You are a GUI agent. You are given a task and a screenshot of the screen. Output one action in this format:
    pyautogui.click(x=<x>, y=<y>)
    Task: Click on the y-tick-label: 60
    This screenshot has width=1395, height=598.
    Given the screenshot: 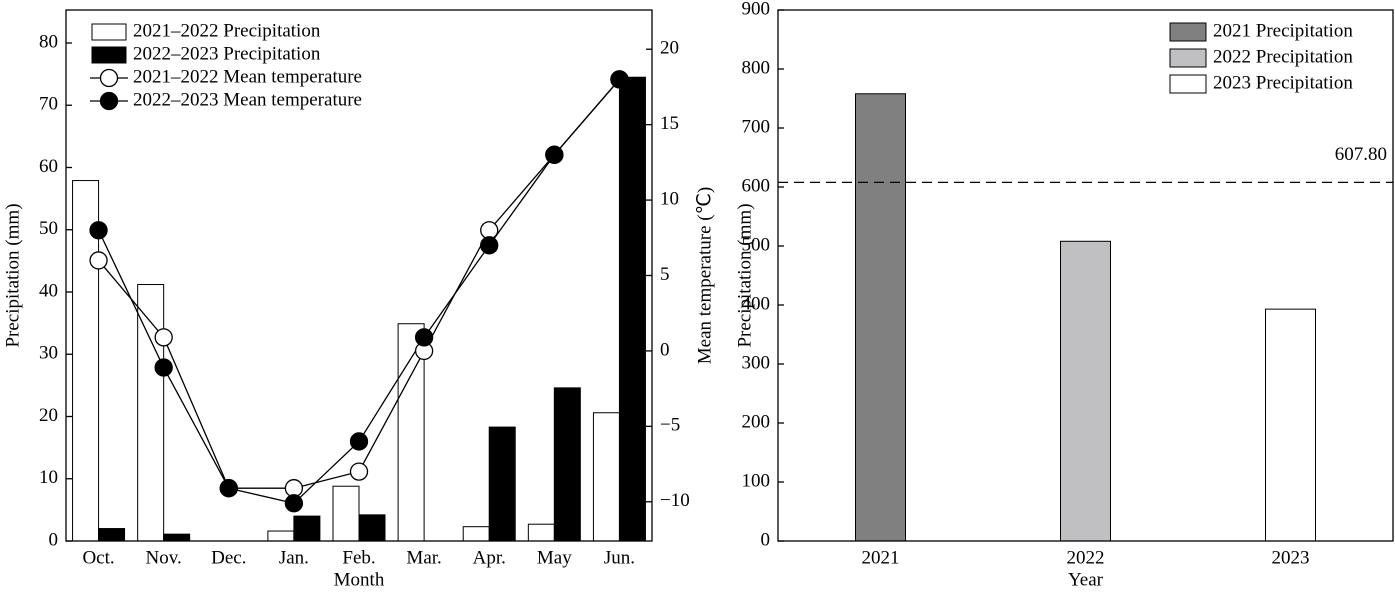 What is the action you would take?
    pyautogui.click(x=48, y=166)
    